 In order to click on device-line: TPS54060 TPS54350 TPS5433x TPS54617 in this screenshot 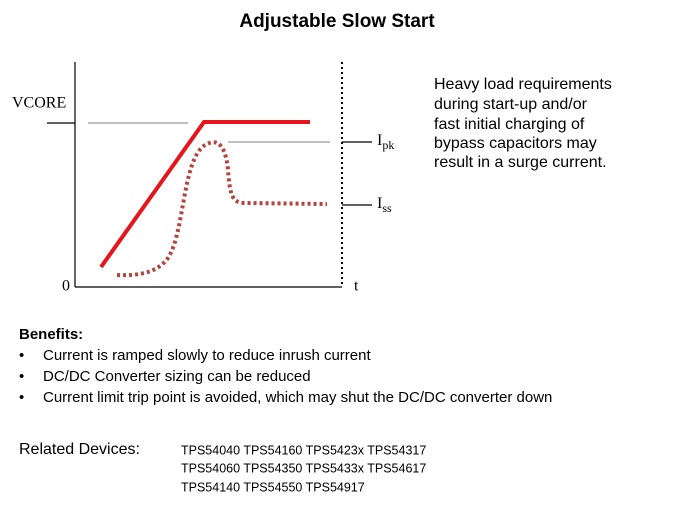, I will do `click(303, 468)`.